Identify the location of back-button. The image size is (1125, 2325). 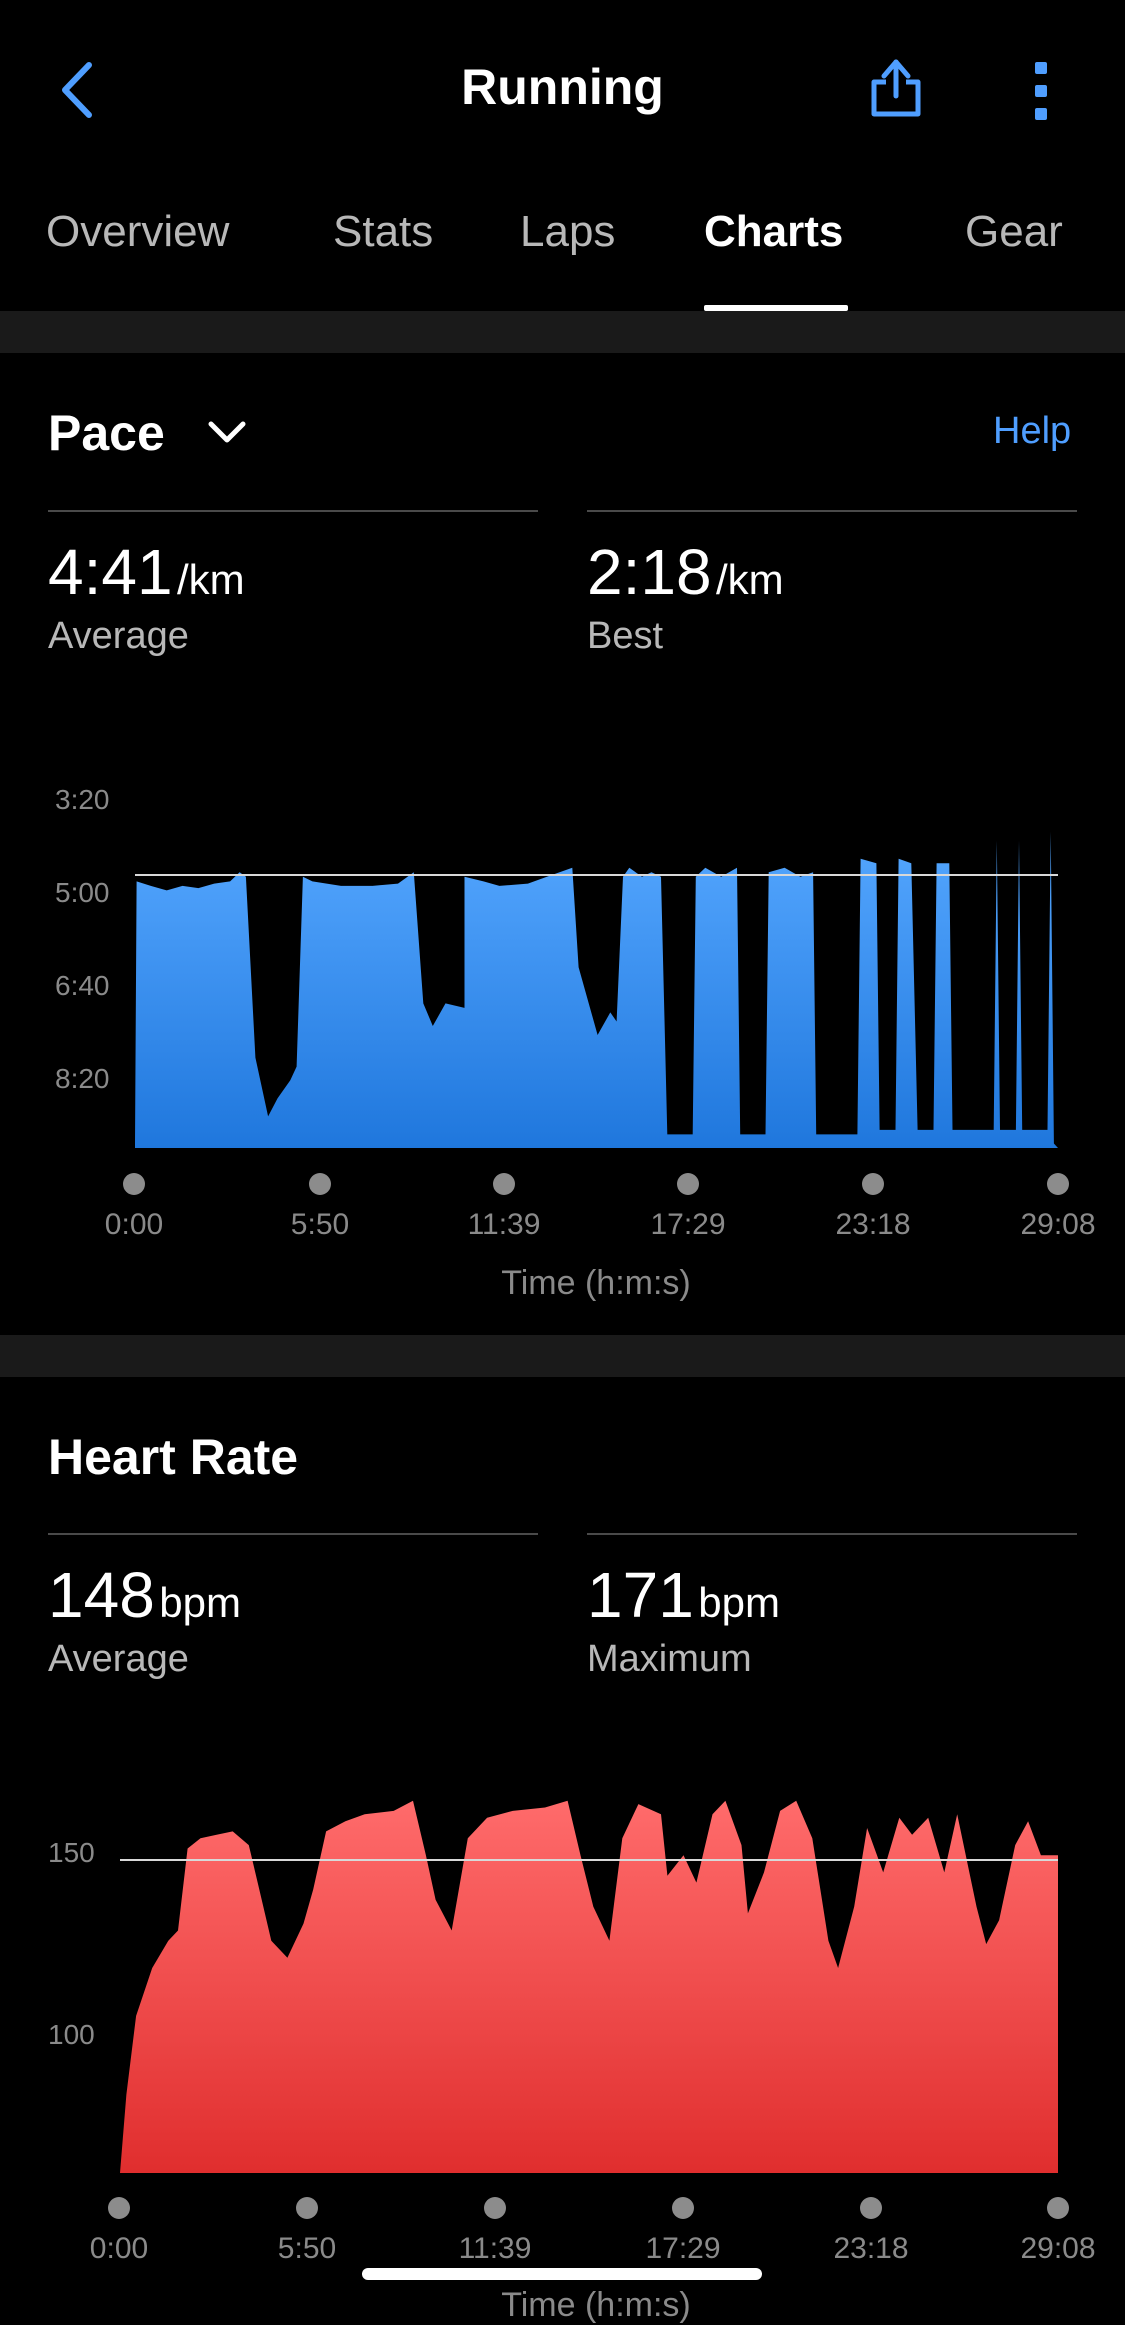
(80, 90).